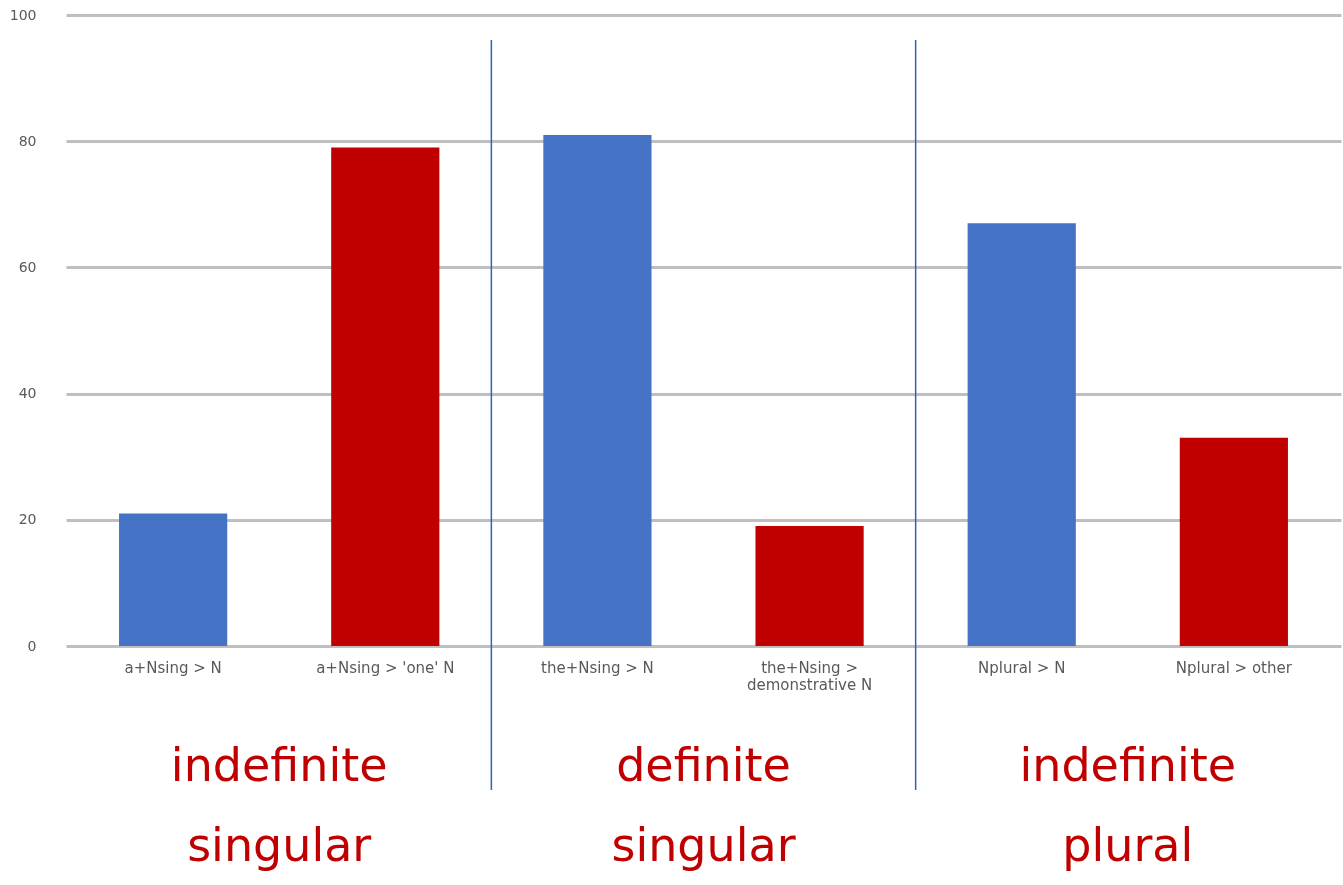 The height and width of the screenshot is (885, 1343). I want to click on text: indefinite singular, so click(279, 805).